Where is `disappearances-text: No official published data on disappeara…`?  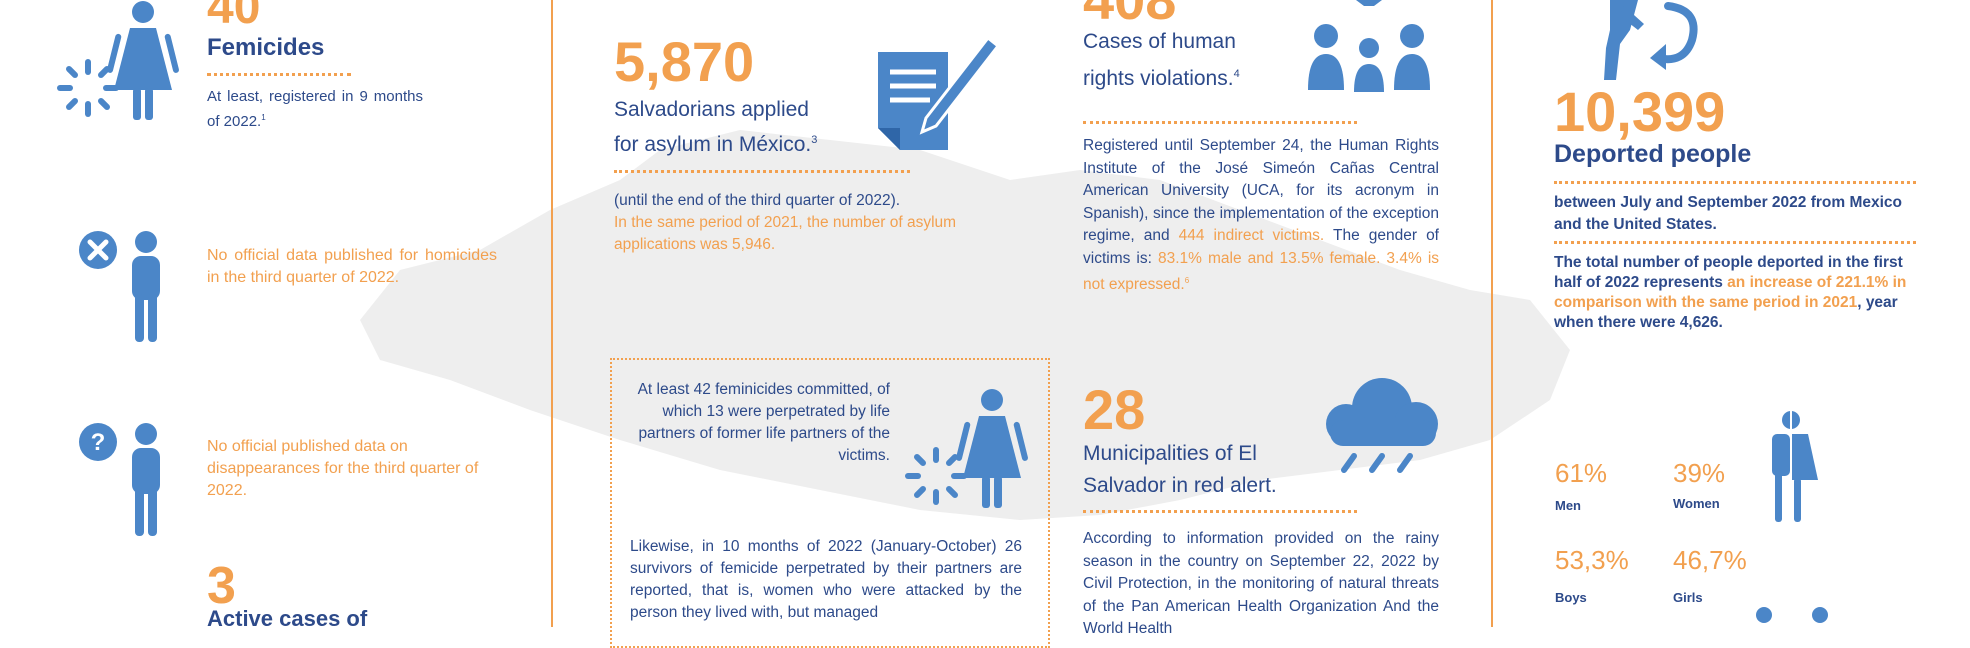
disappearances-text: No official published data on disappeara… is located at coordinates (343, 468).